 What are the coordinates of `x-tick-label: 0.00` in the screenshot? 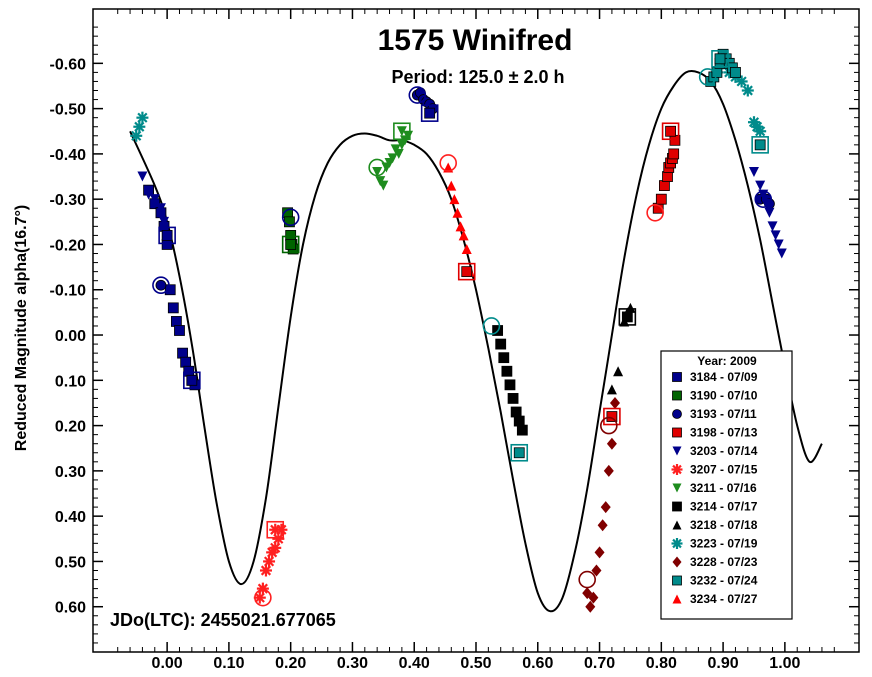 It's located at (167, 663).